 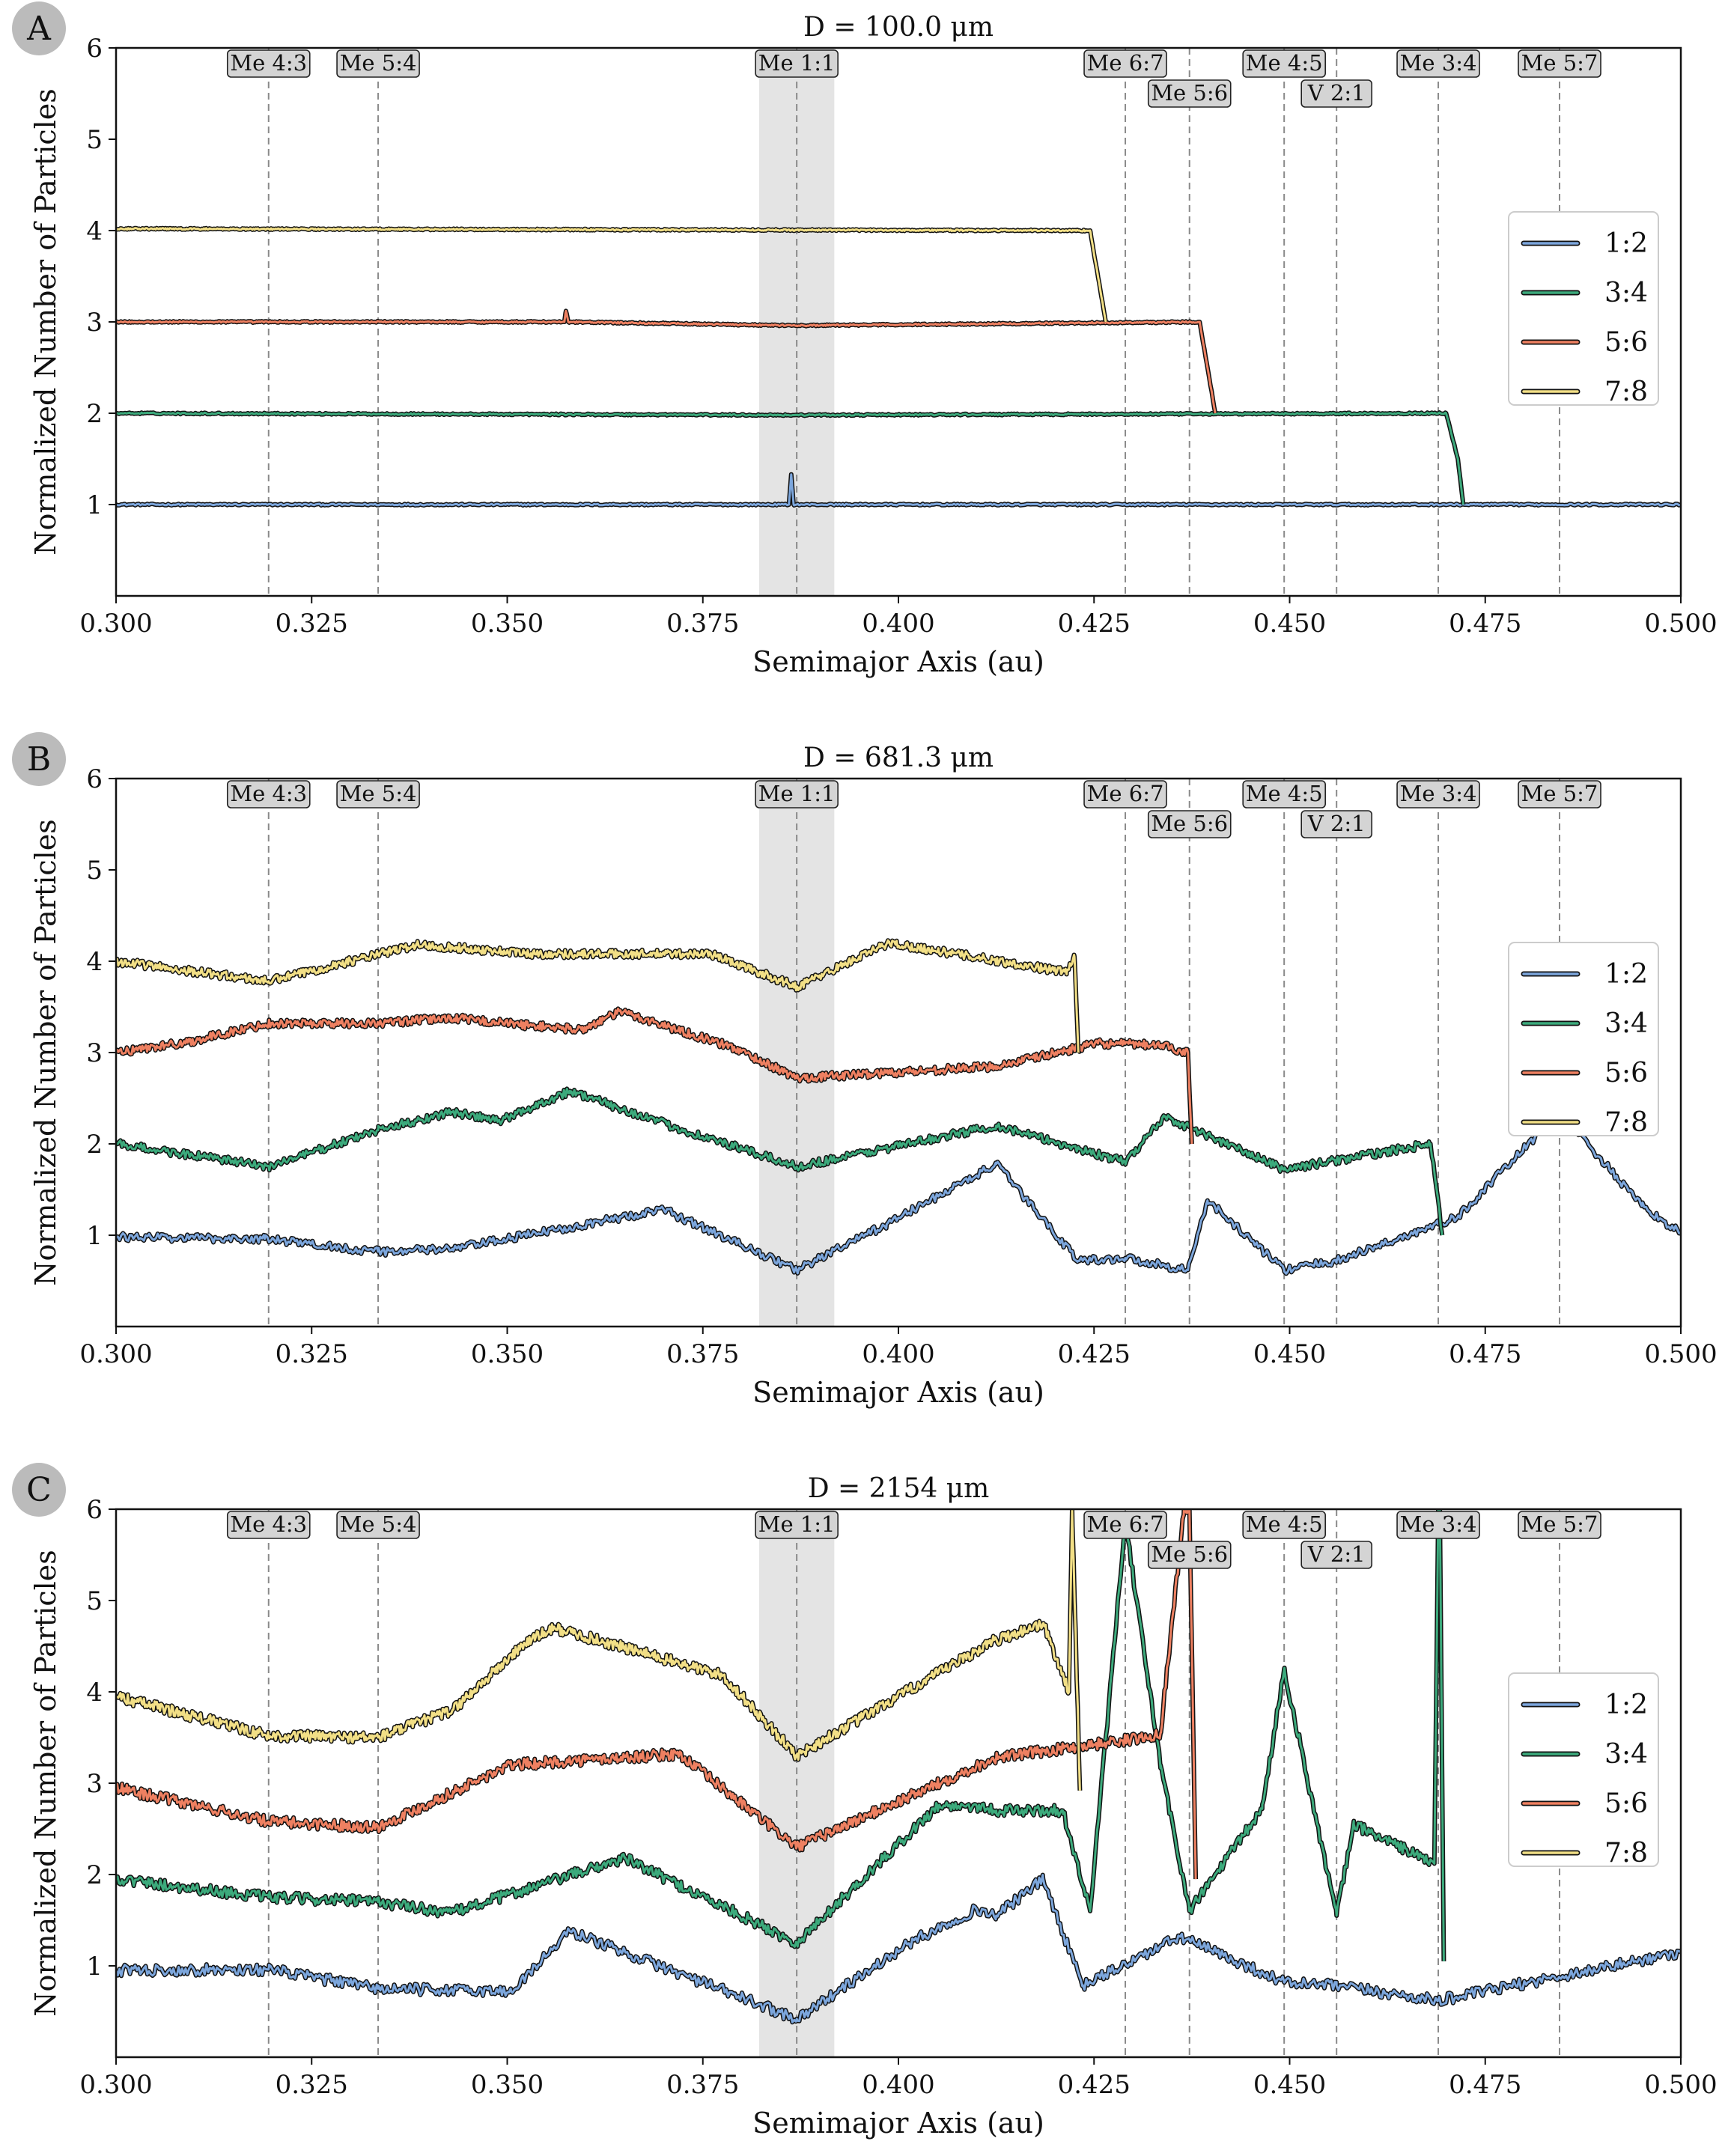 What do you see at coordinates (39, 1490) in the screenshot?
I see `panel-letter: C` at bounding box center [39, 1490].